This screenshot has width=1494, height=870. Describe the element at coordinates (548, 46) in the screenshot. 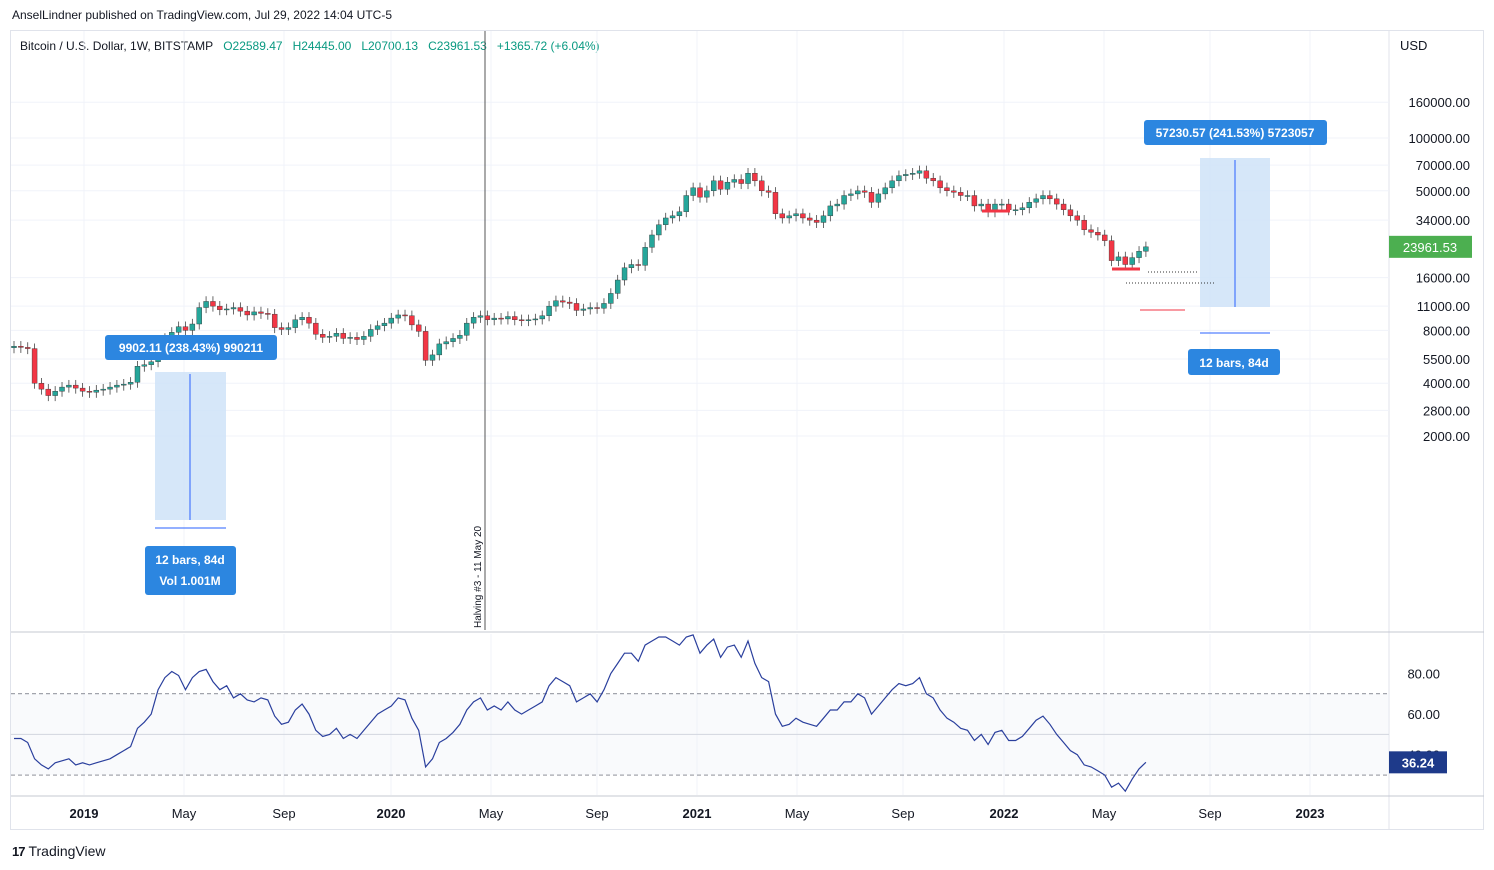

I see `ohlc-change: +1365.72 (+6.04%)` at that location.